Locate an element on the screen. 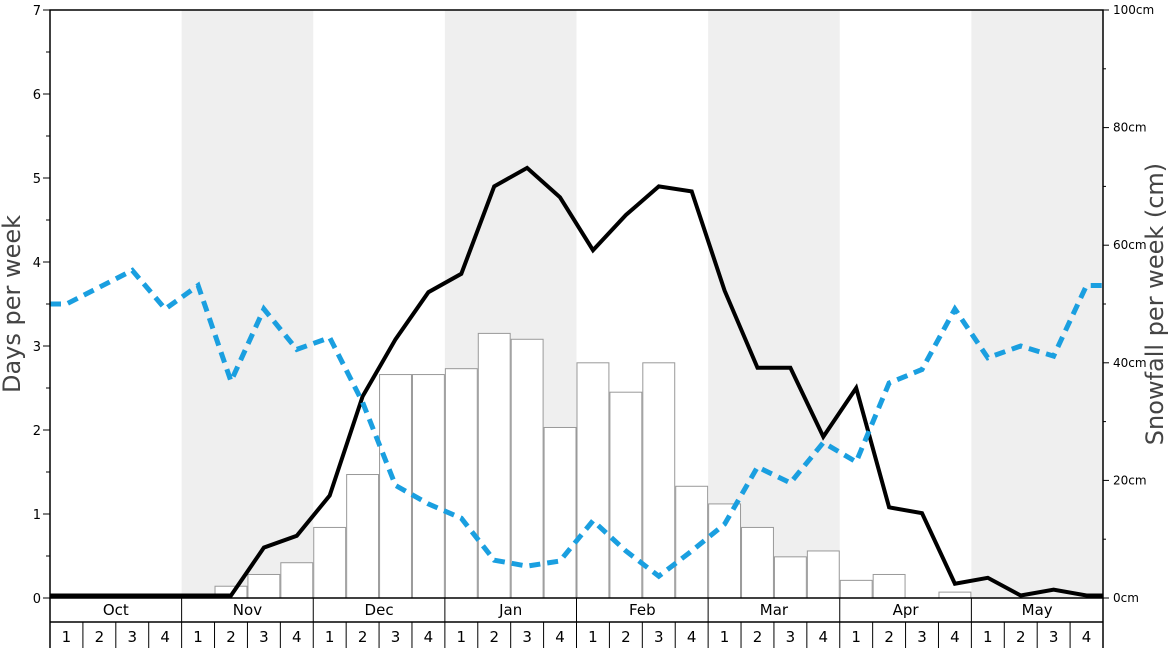  month-band-may is located at coordinates (1037, 304).